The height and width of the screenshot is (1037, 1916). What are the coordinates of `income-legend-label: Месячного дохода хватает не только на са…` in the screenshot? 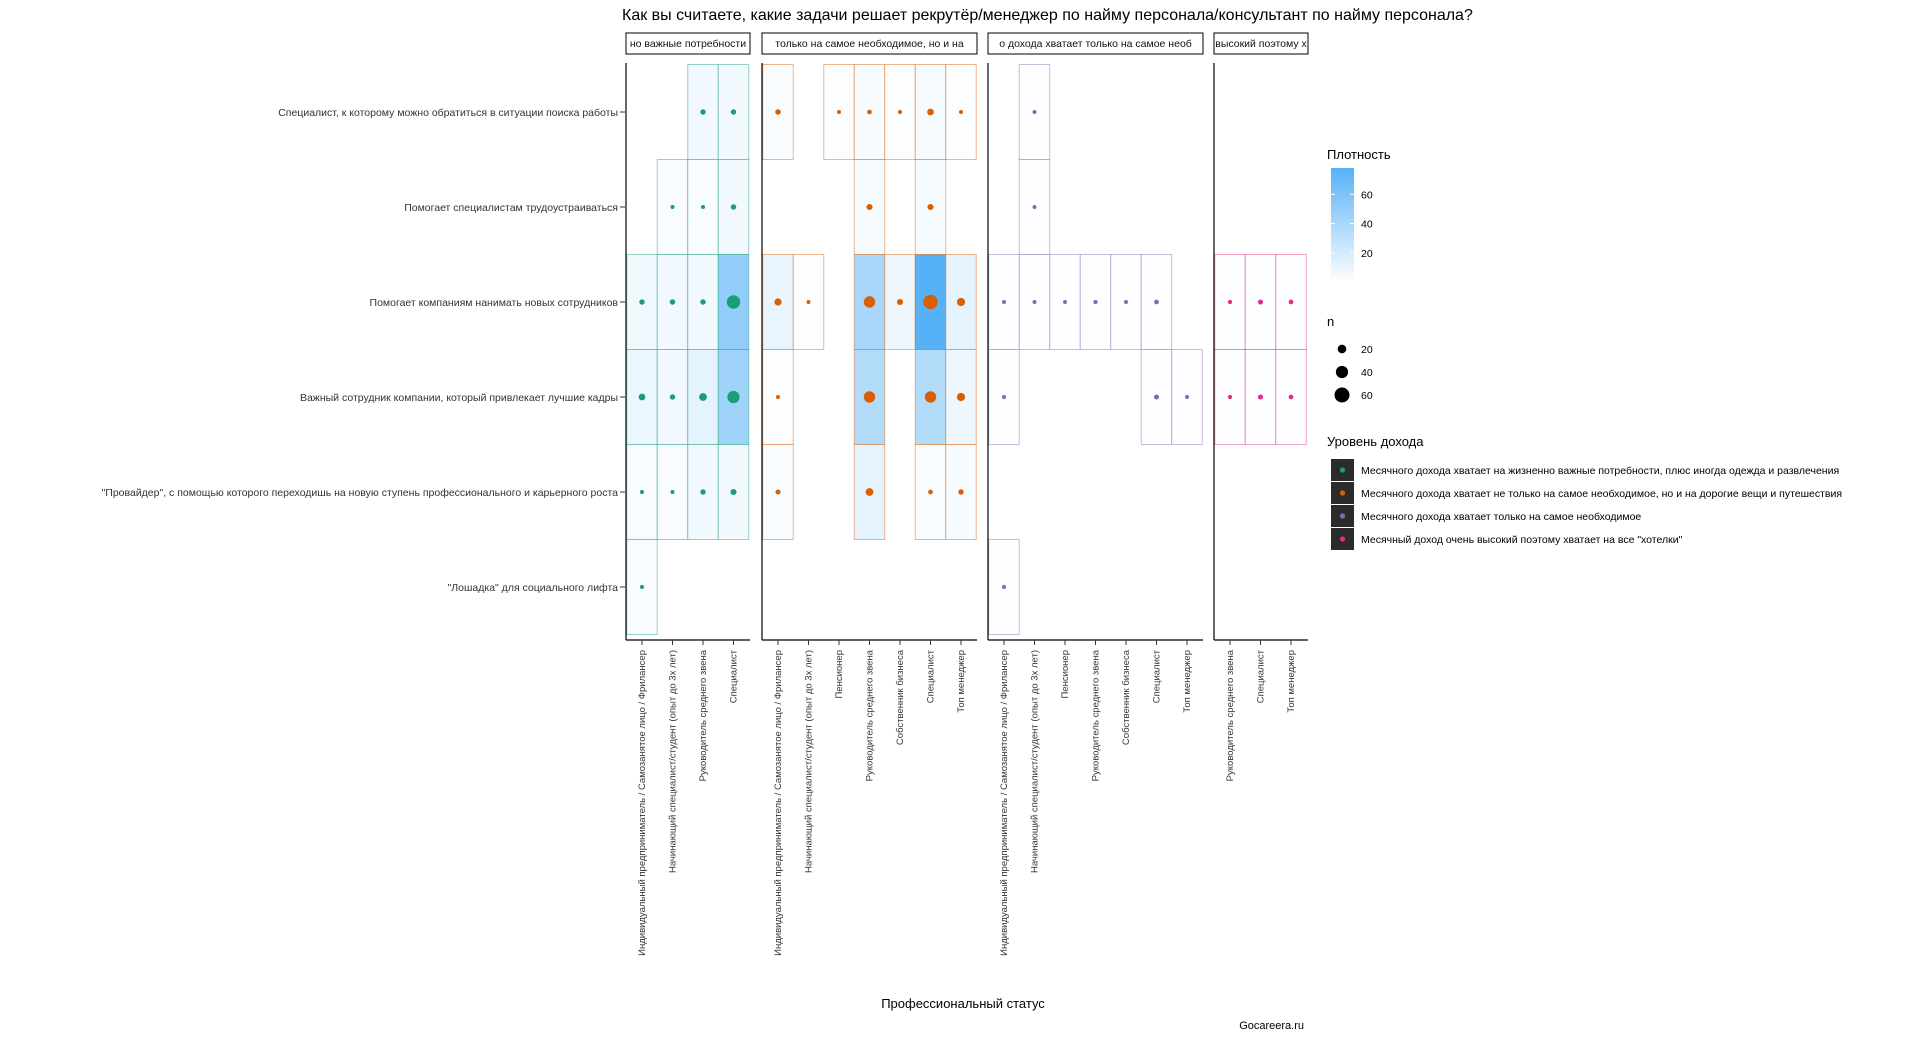 It's located at (1601, 494).